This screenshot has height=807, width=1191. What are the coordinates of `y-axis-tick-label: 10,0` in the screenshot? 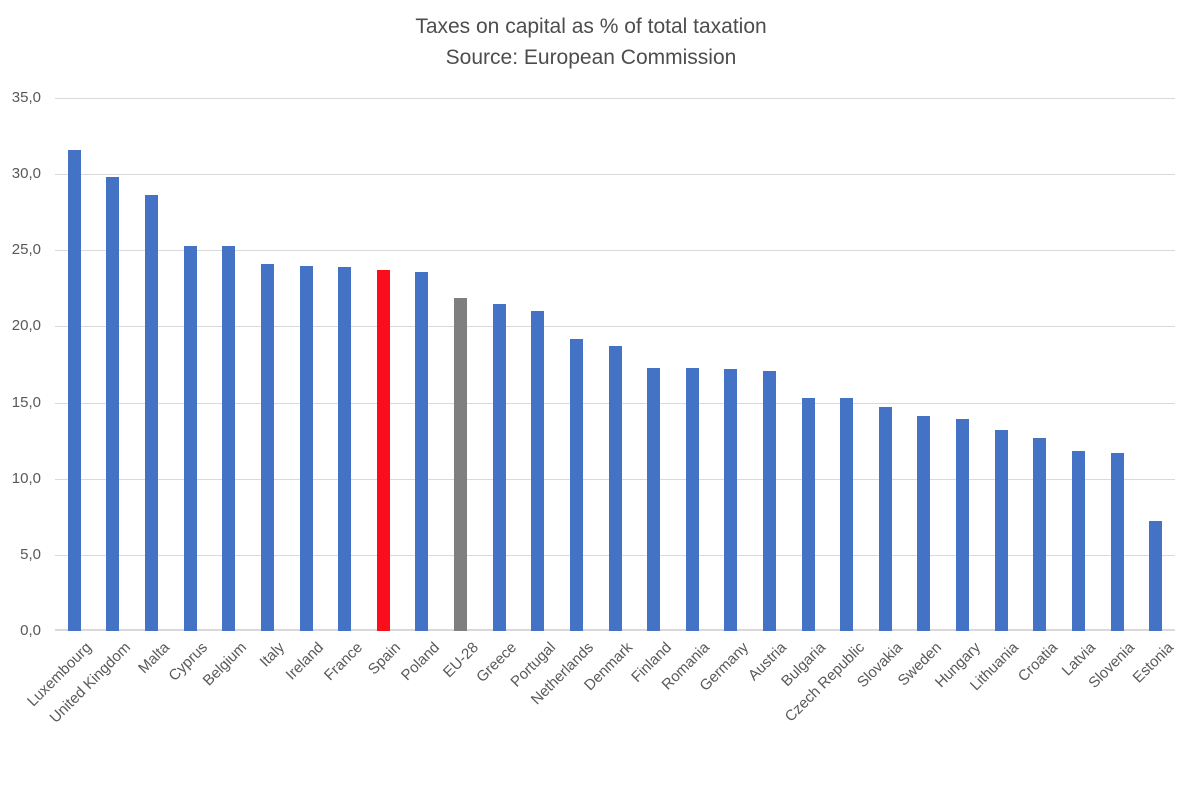 It's located at (26, 478).